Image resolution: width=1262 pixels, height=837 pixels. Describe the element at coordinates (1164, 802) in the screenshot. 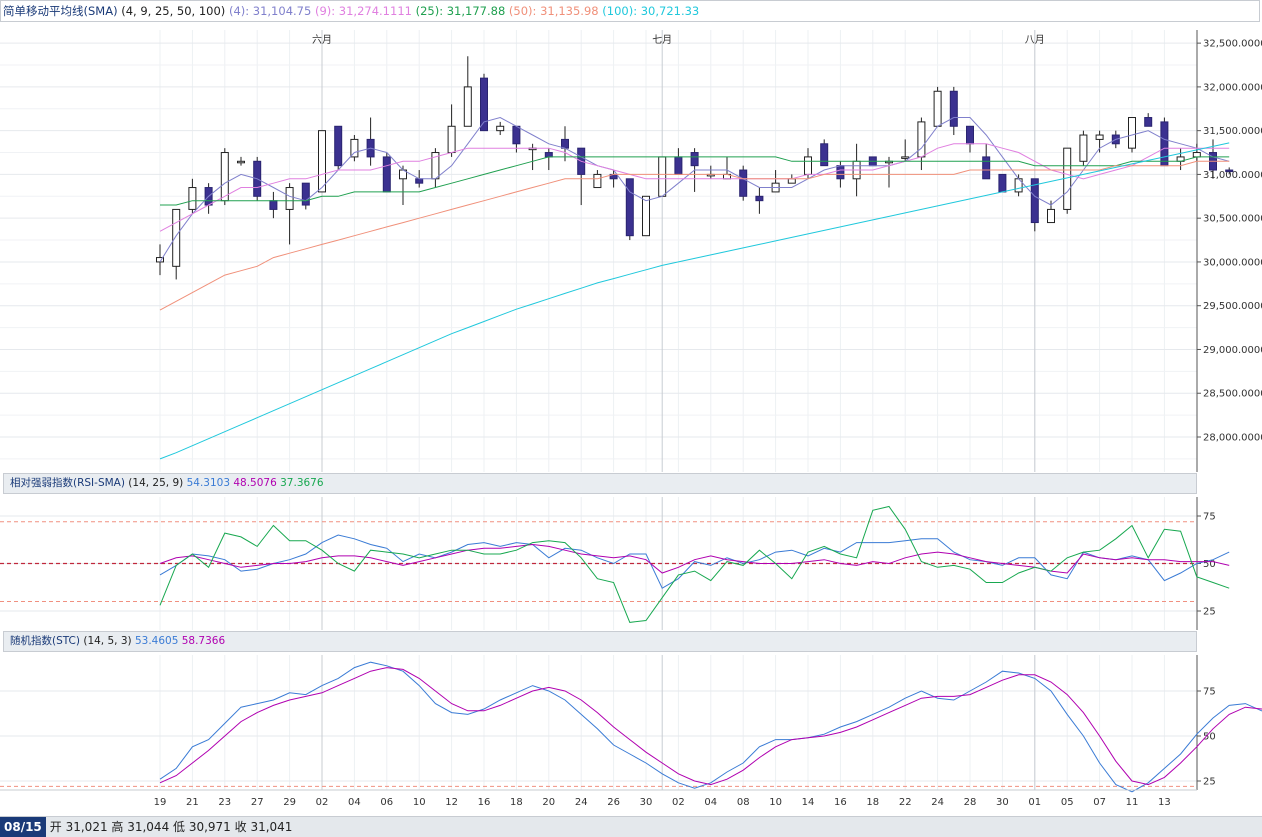

I see `x-tick-label-31: 13` at that location.